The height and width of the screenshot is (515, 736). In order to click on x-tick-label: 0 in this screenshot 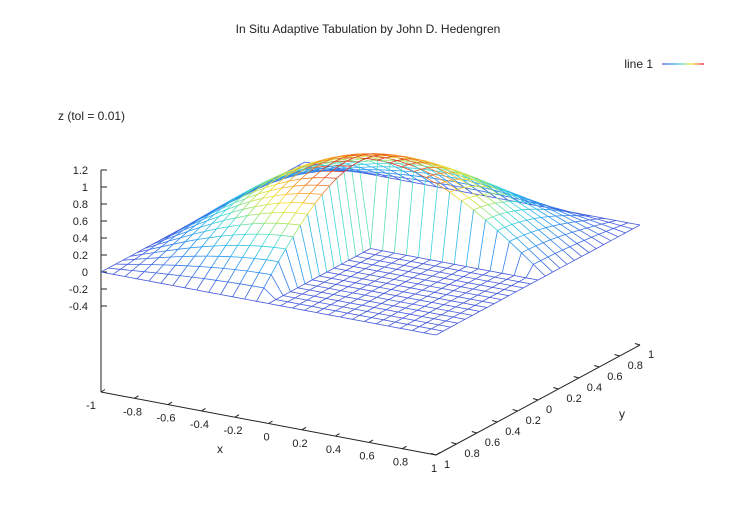, I will do `click(266, 438)`.